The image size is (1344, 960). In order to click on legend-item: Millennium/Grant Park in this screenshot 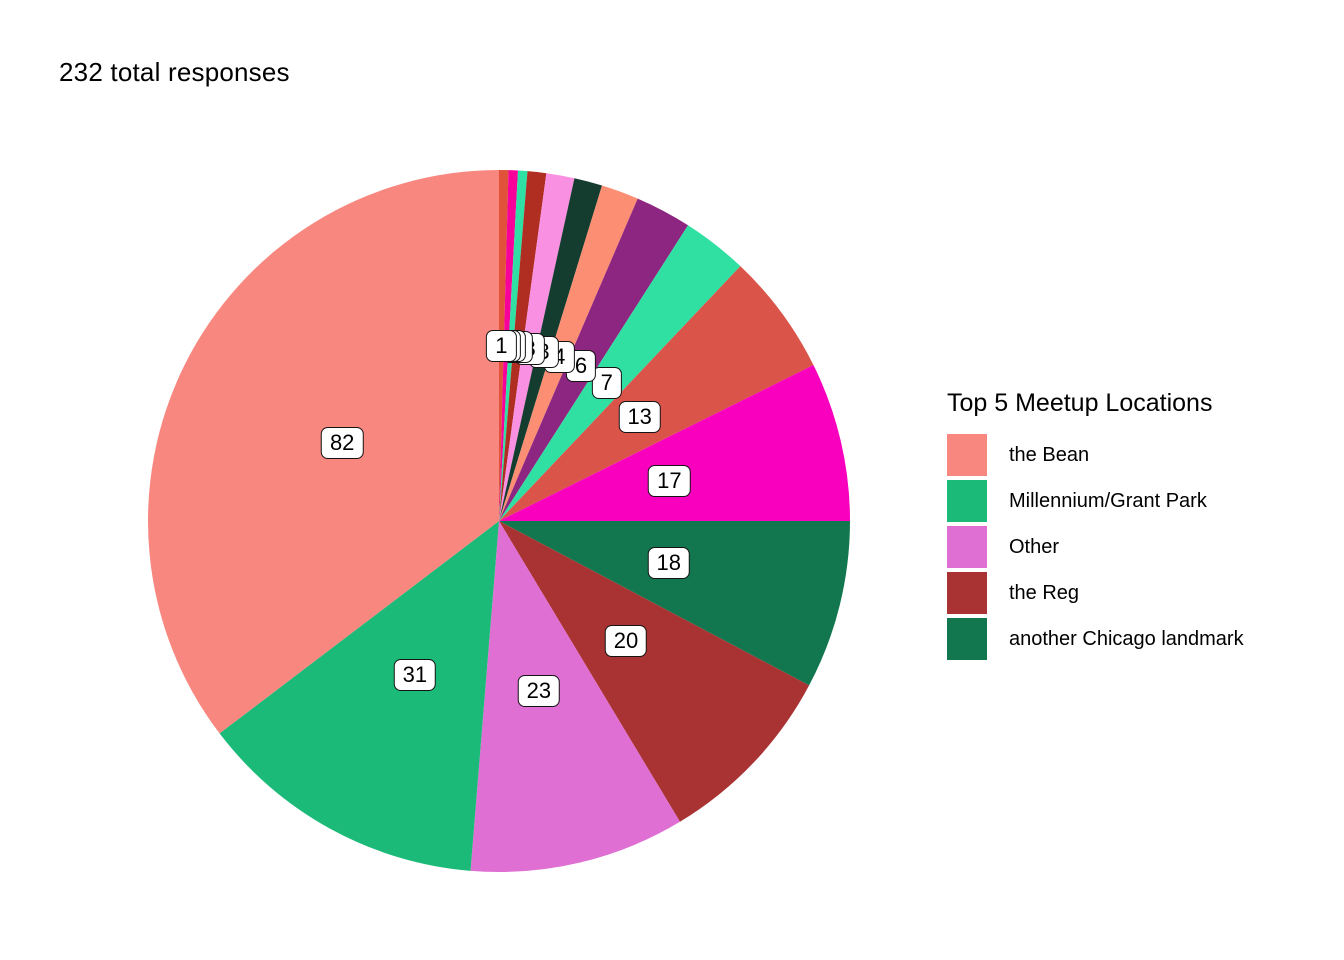, I will do `click(1095, 501)`.